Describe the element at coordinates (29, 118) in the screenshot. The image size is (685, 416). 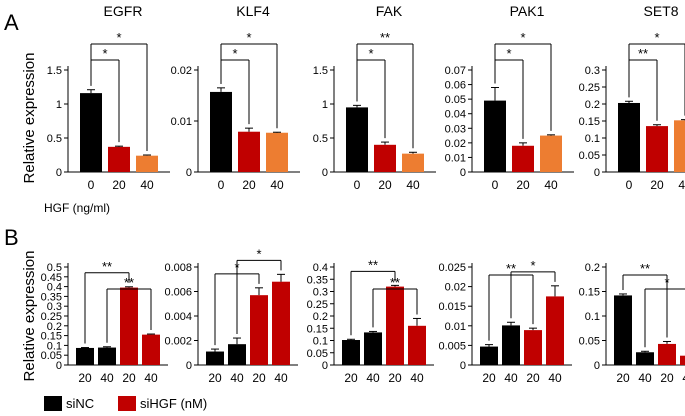
I see `y-axis-label-a: Relative expression` at that location.